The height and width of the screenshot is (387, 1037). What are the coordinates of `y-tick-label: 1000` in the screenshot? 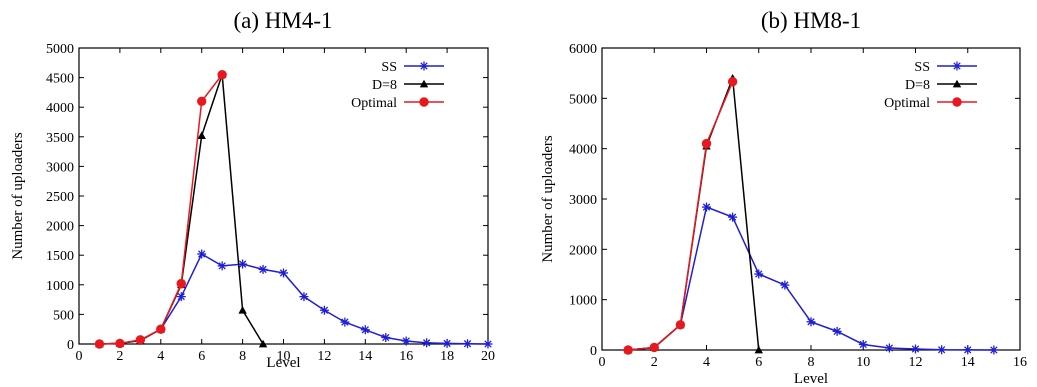 It's located at (583, 301).